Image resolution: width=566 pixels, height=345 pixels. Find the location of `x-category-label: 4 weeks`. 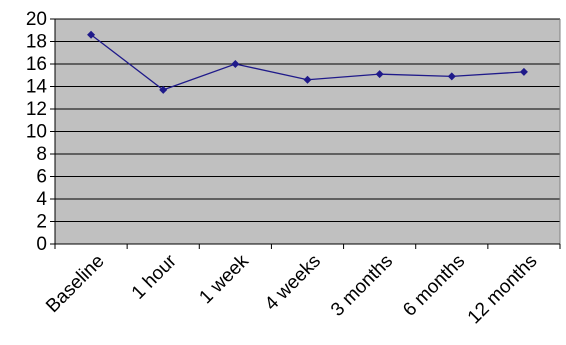

x-category-label: 4 weeks is located at coordinates (293, 283).